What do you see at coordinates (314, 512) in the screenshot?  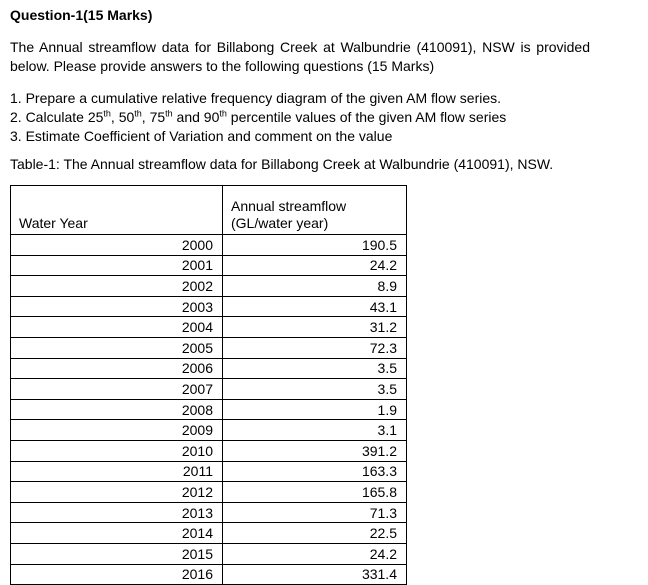 I see `value-cell: 71.3` at bounding box center [314, 512].